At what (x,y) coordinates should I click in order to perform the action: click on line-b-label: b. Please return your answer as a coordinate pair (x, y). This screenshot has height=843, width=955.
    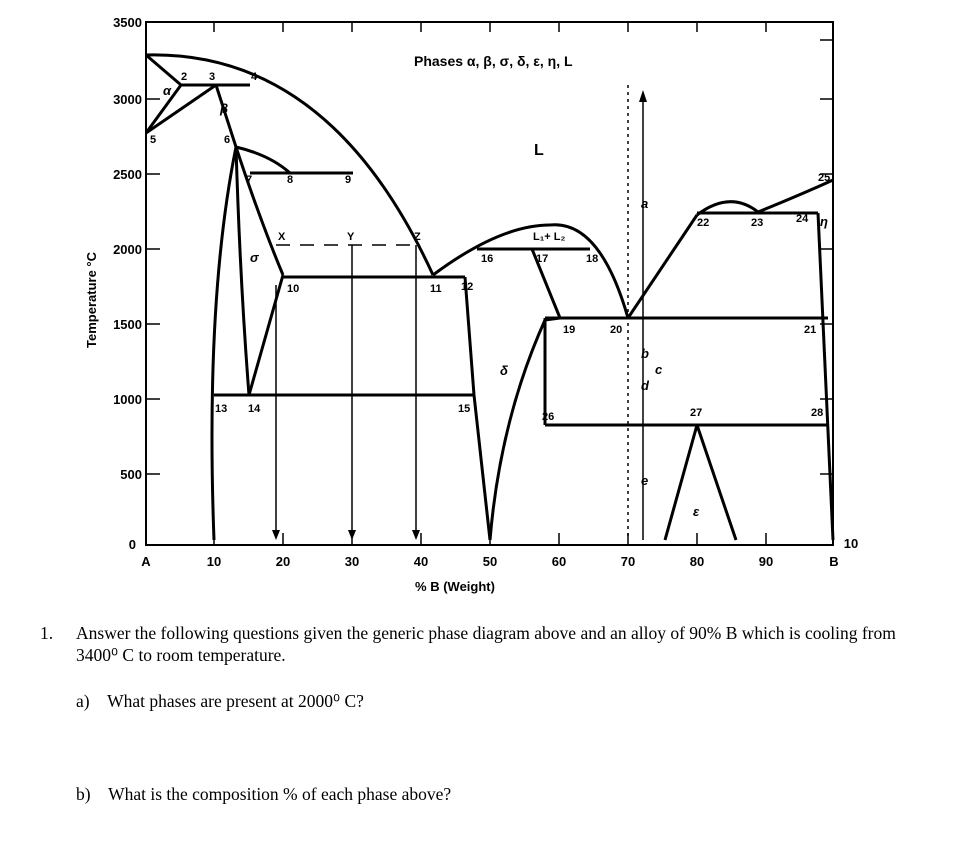
    Looking at the image, I should click on (645, 353).